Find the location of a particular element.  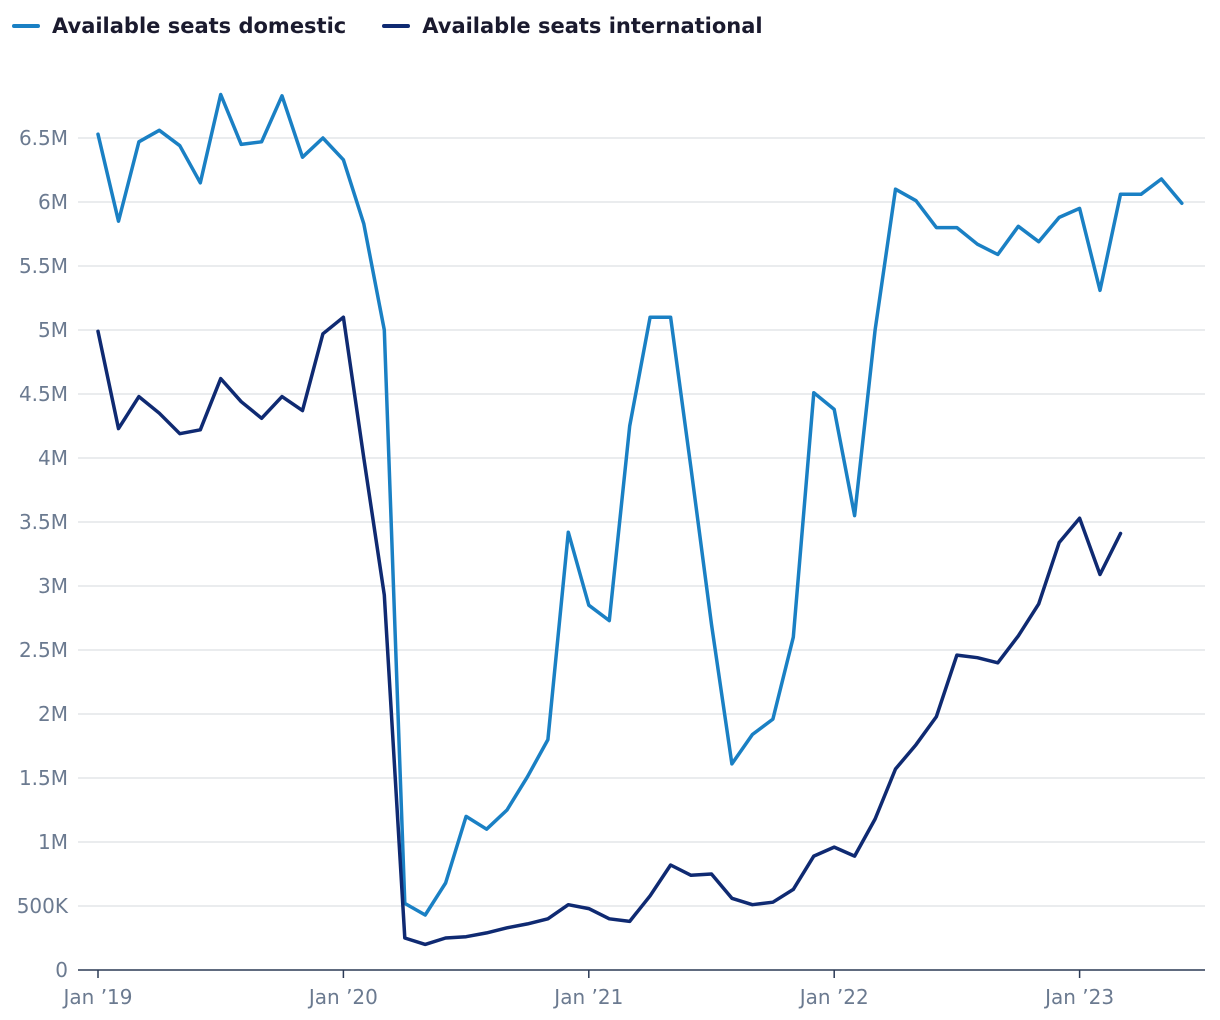

y-tick-label: 4.5M is located at coordinates (43, 394).